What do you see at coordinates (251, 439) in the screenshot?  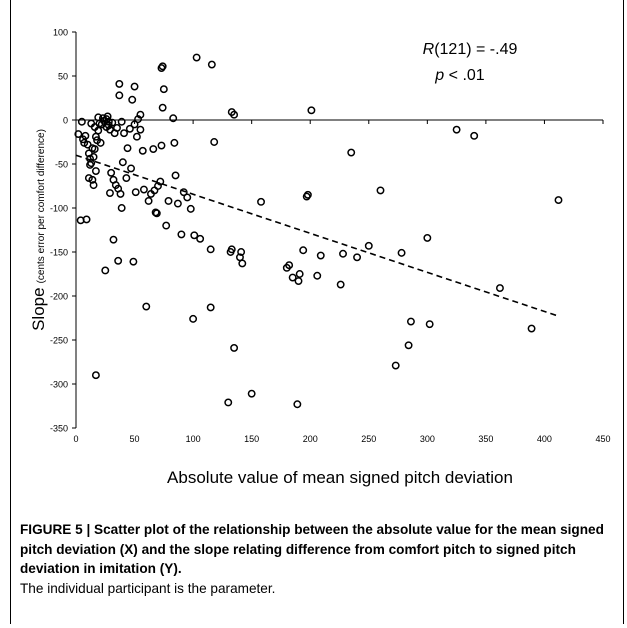 I see `x-tick-label: 150` at bounding box center [251, 439].